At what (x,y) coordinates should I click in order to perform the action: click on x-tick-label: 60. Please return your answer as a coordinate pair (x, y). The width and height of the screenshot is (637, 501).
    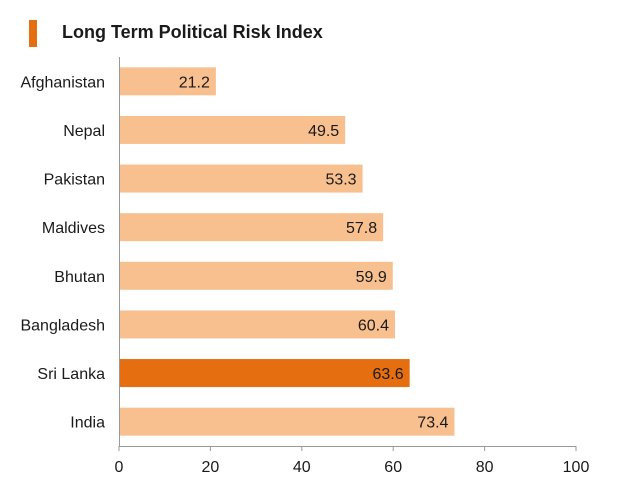
    Looking at the image, I should click on (393, 467).